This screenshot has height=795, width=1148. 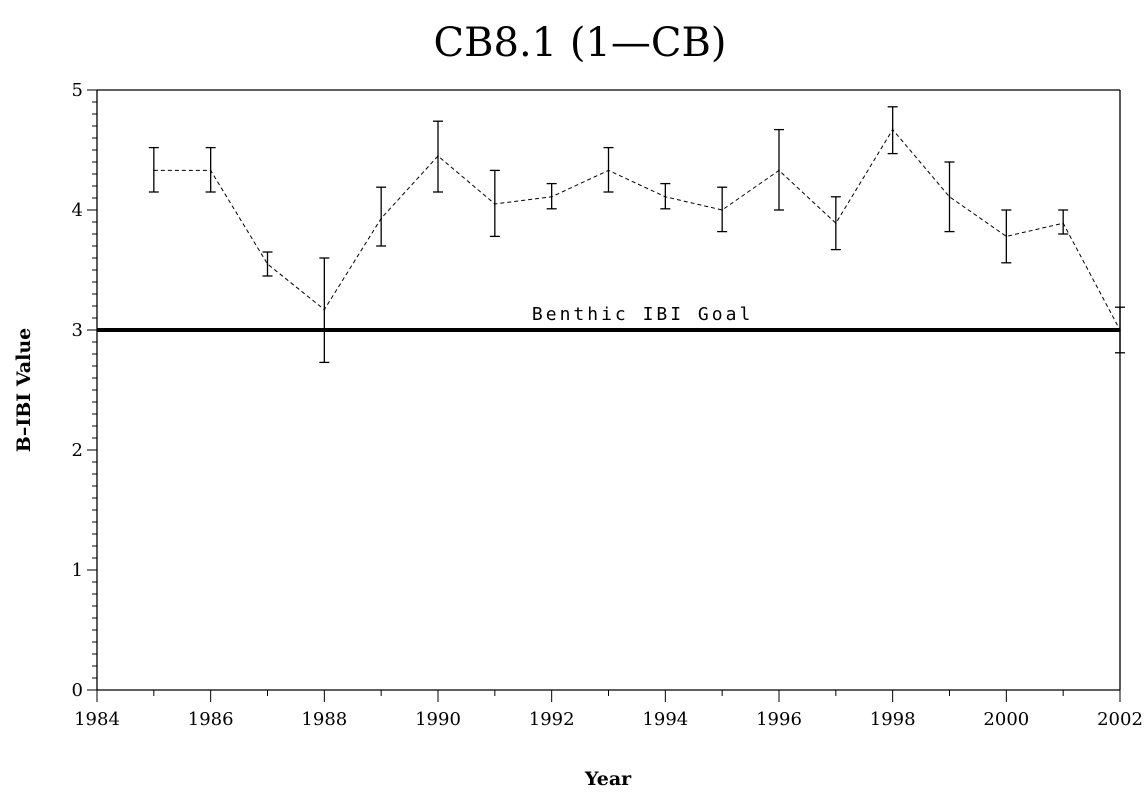 I want to click on y-tick-label: 1, so click(x=77, y=570).